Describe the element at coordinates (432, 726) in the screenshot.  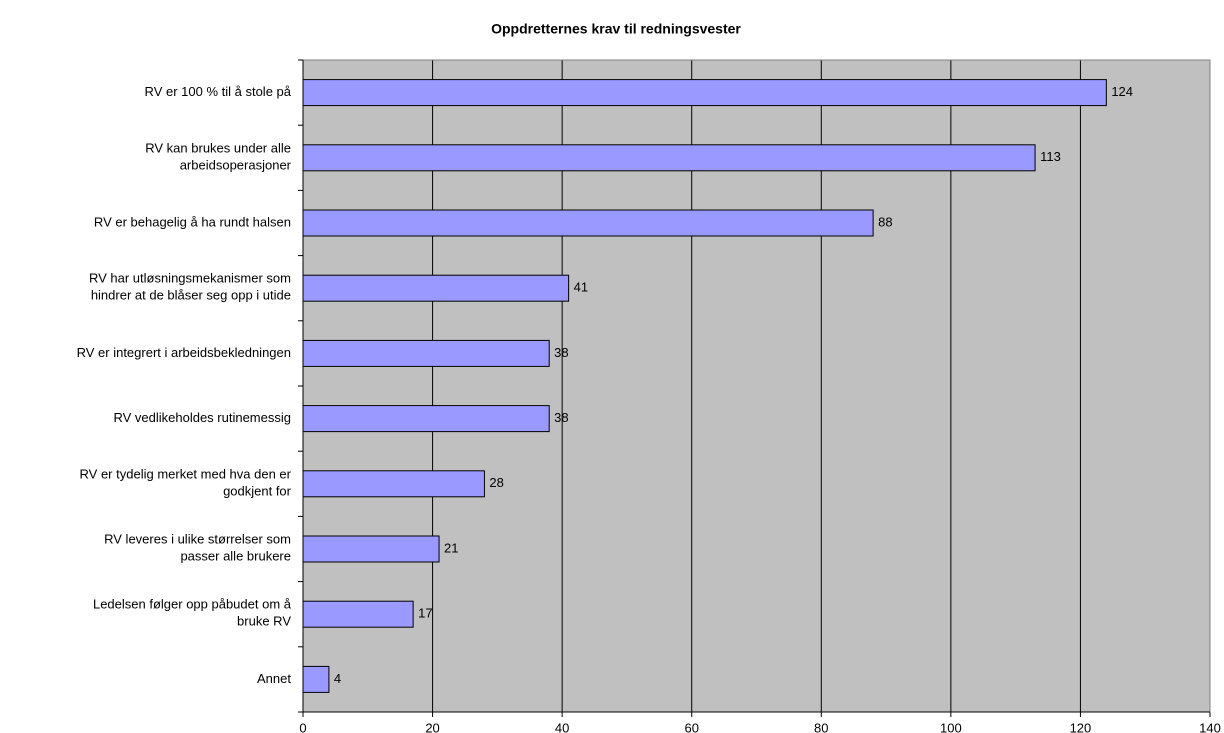
I see `x-tick-label: 20` at that location.